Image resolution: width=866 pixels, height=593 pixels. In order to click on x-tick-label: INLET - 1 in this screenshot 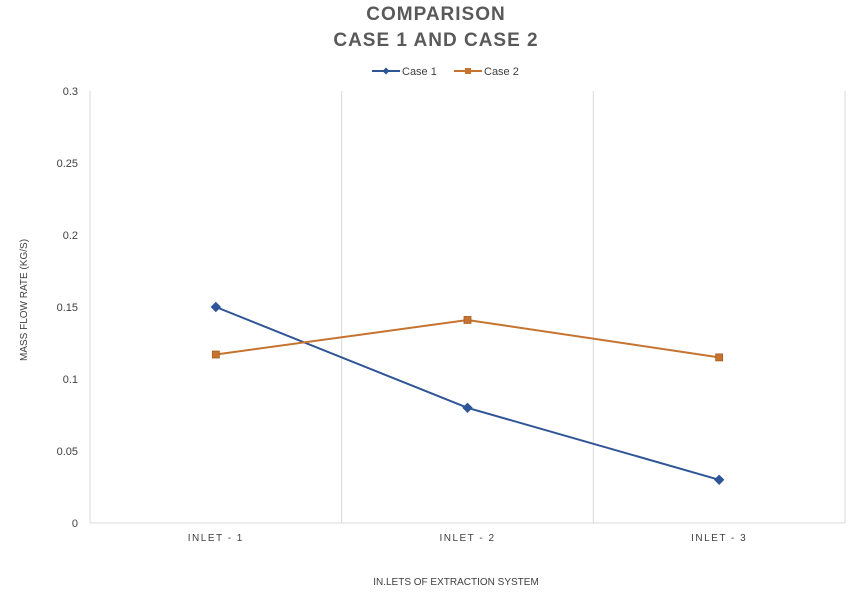, I will do `click(216, 538)`.